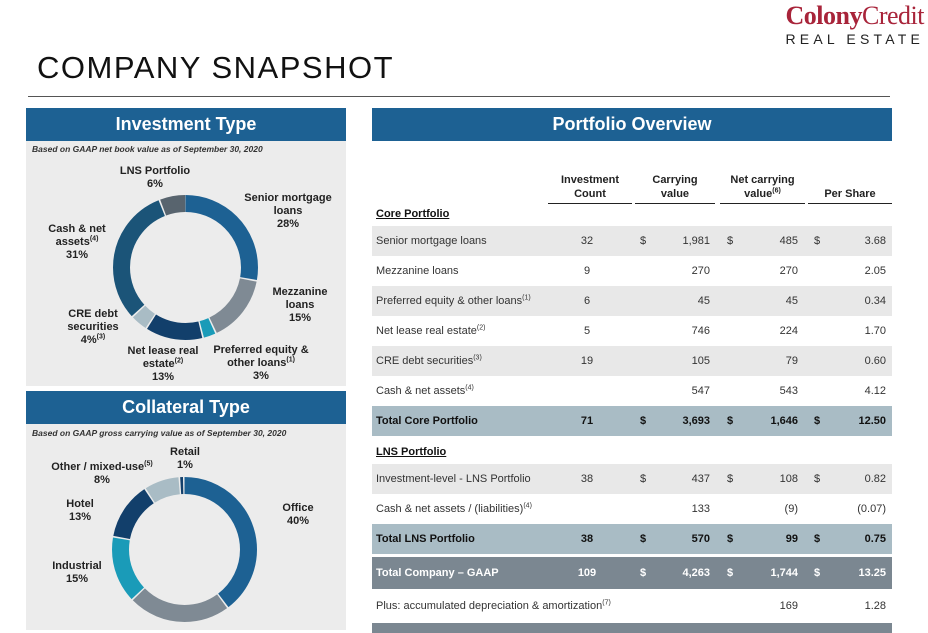 The height and width of the screenshot is (633, 928). I want to click on segment-cash-net-assets, so click(185, 267).